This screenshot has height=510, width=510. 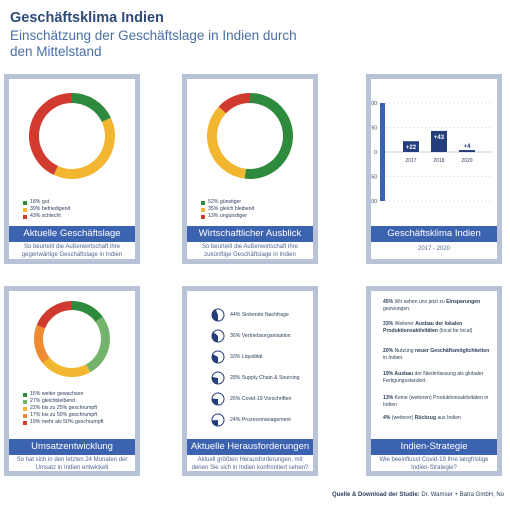 I want to click on bar-2017, so click(x=411, y=146).